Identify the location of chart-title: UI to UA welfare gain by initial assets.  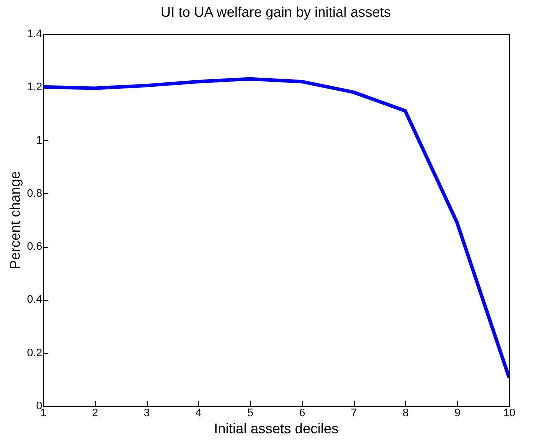
(276, 12).